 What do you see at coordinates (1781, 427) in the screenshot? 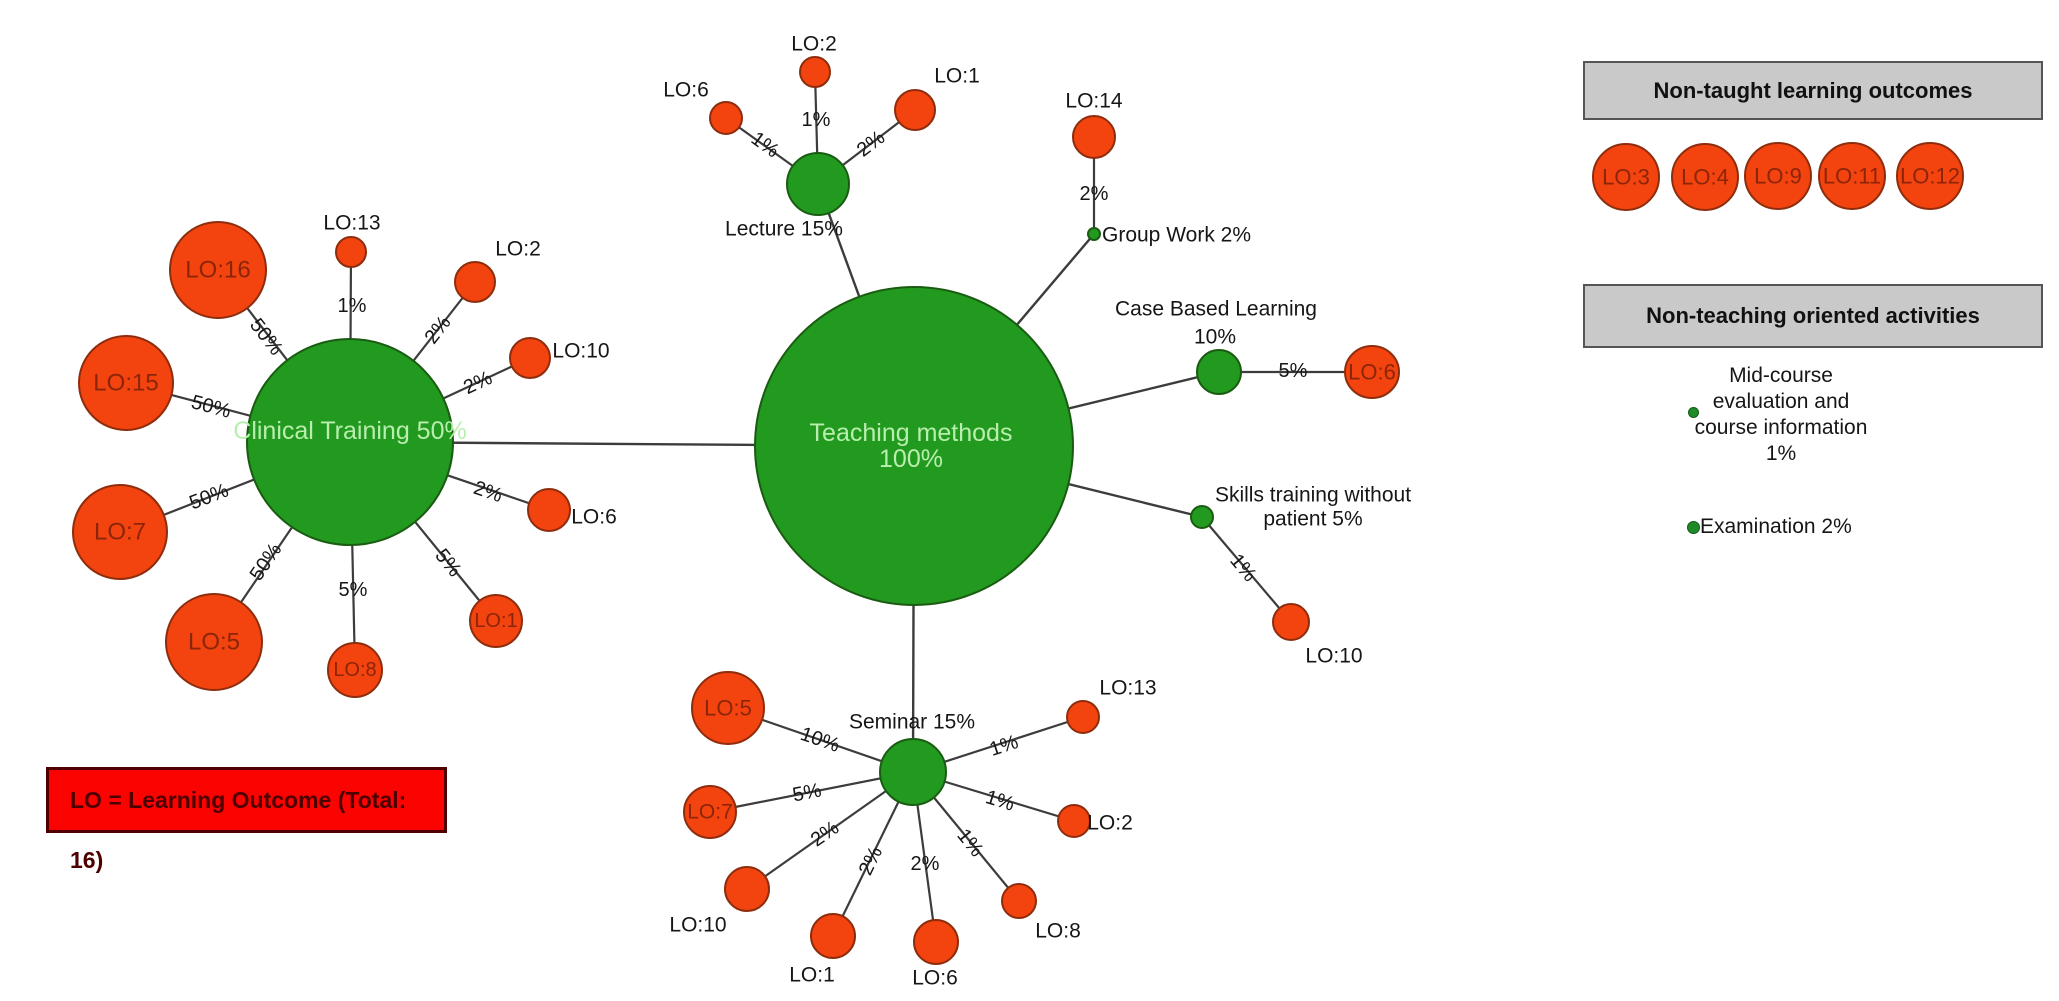
I see `midcourse-line-3: course information` at bounding box center [1781, 427].